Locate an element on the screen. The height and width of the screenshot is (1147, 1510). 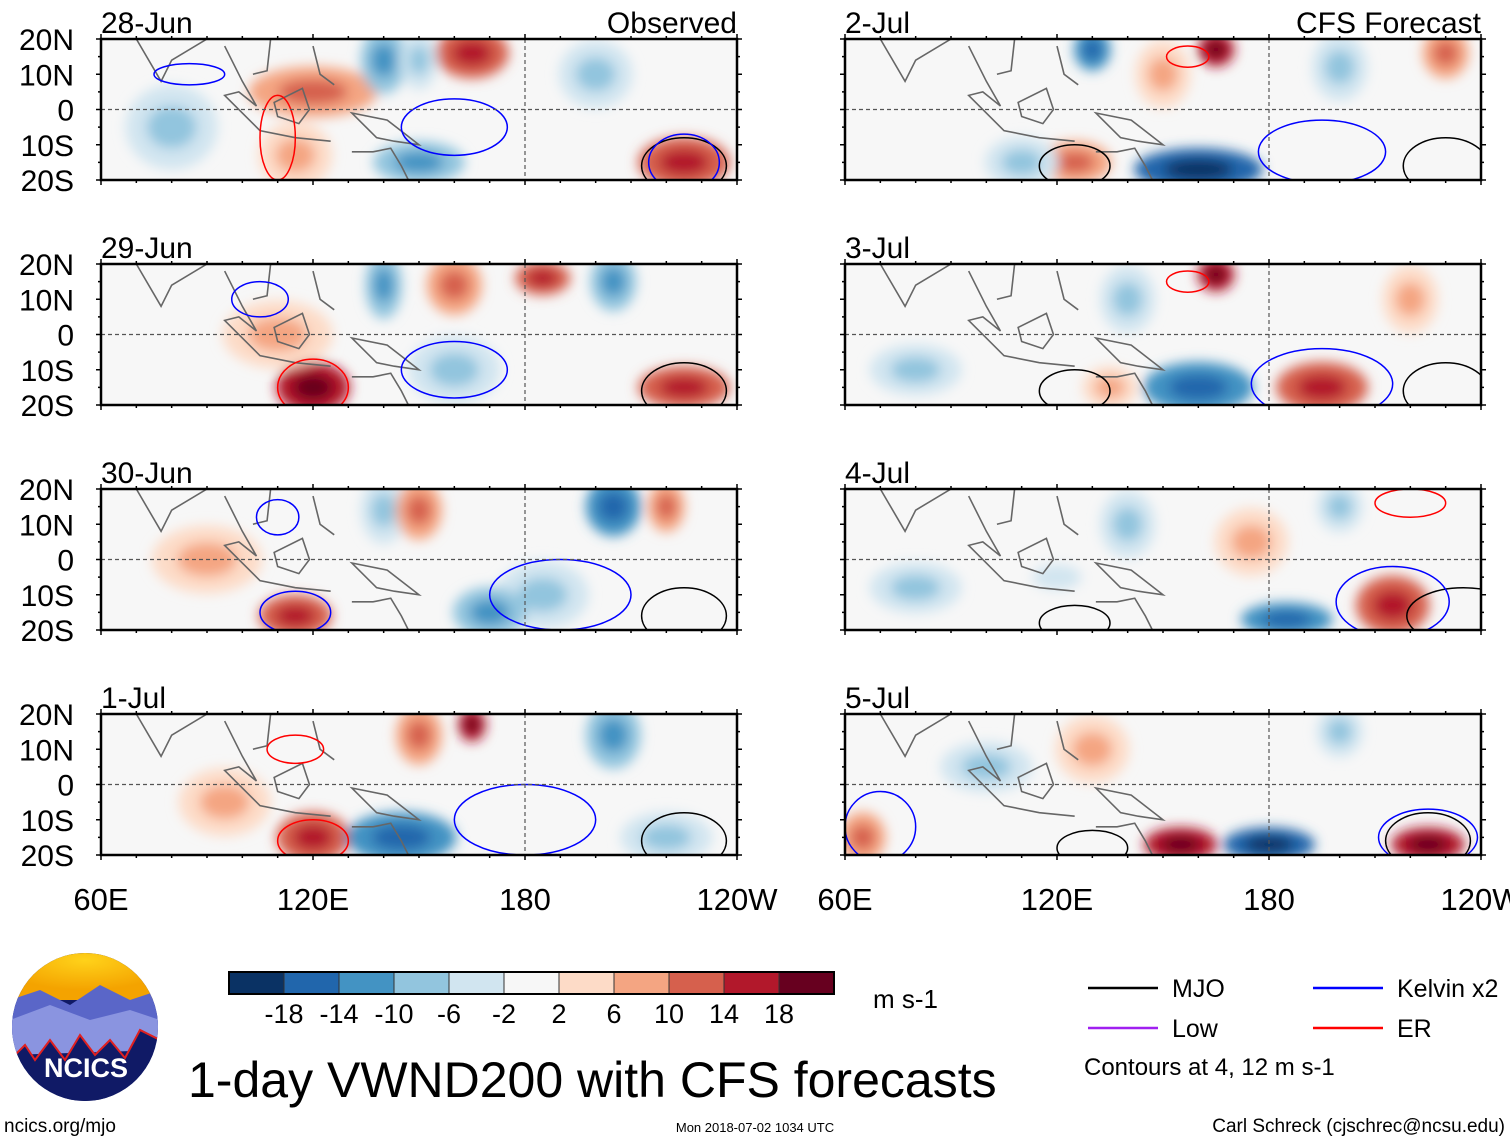
legend-label: Kelvin x2 is located at coordinates (1447, 989).